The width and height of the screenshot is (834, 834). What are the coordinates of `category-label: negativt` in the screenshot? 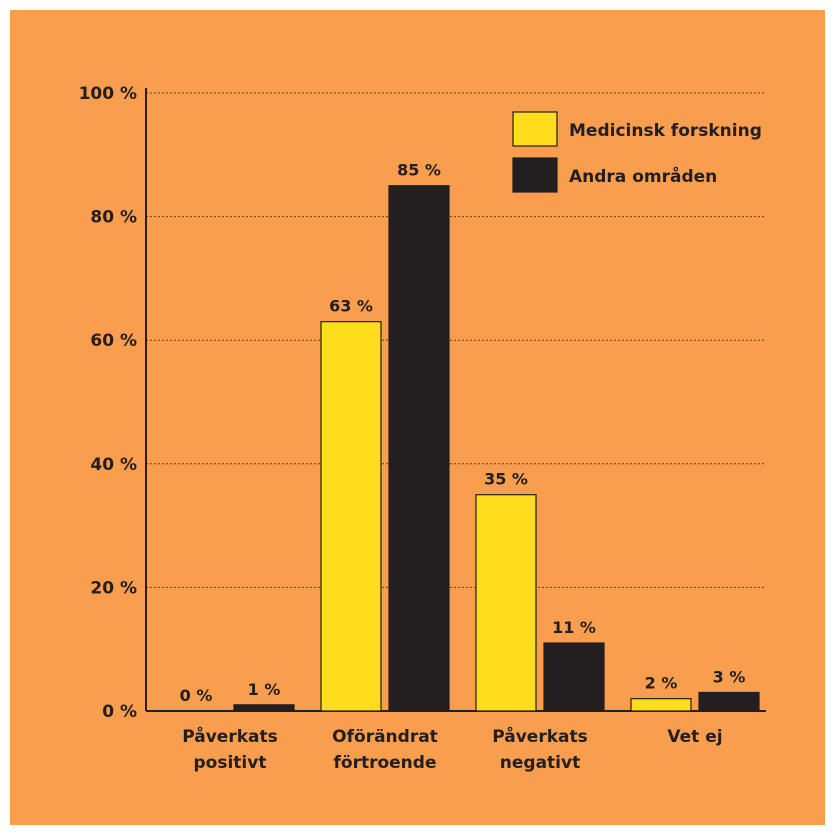 It's located at (540, 763).